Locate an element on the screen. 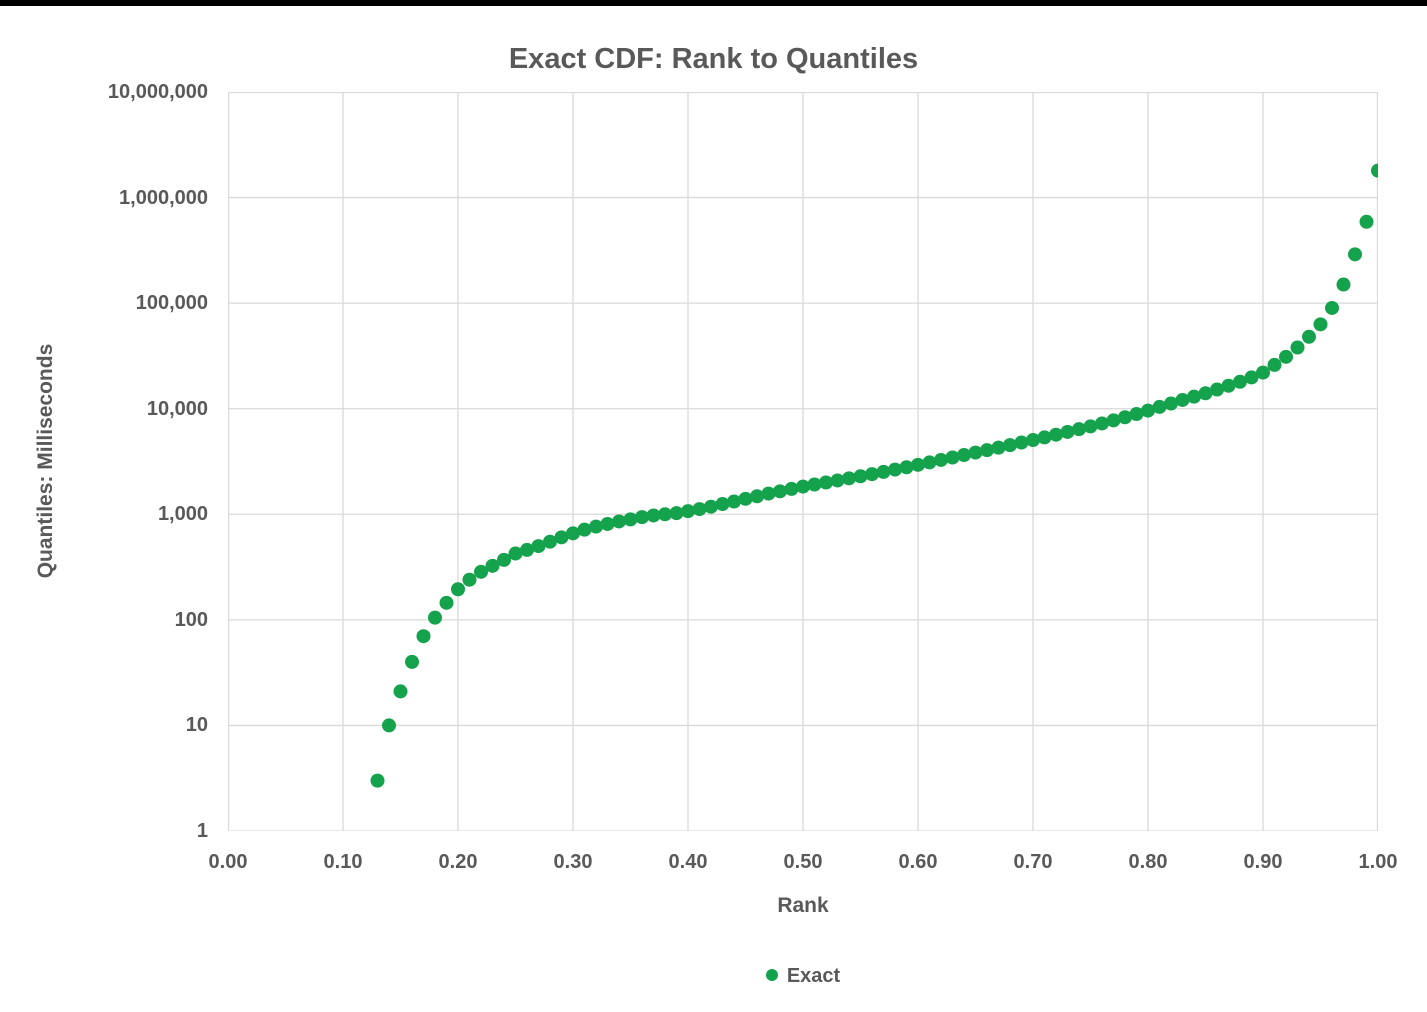  x-tick-label: 0.70 is located at coordinates (1033, 862).